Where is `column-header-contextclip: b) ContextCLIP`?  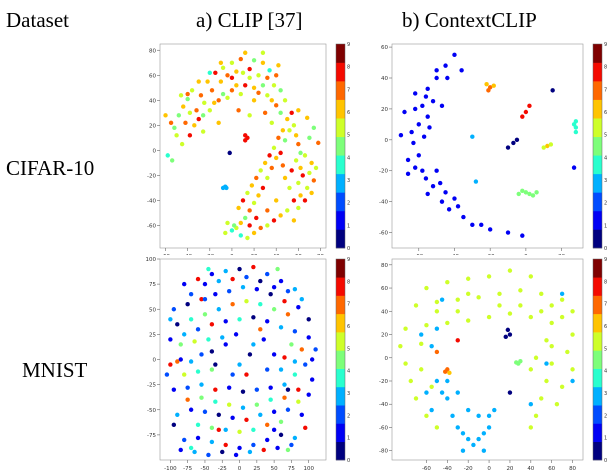
column-header-contextclip: b) ContextCLIP is located at coordinates (469, 20).